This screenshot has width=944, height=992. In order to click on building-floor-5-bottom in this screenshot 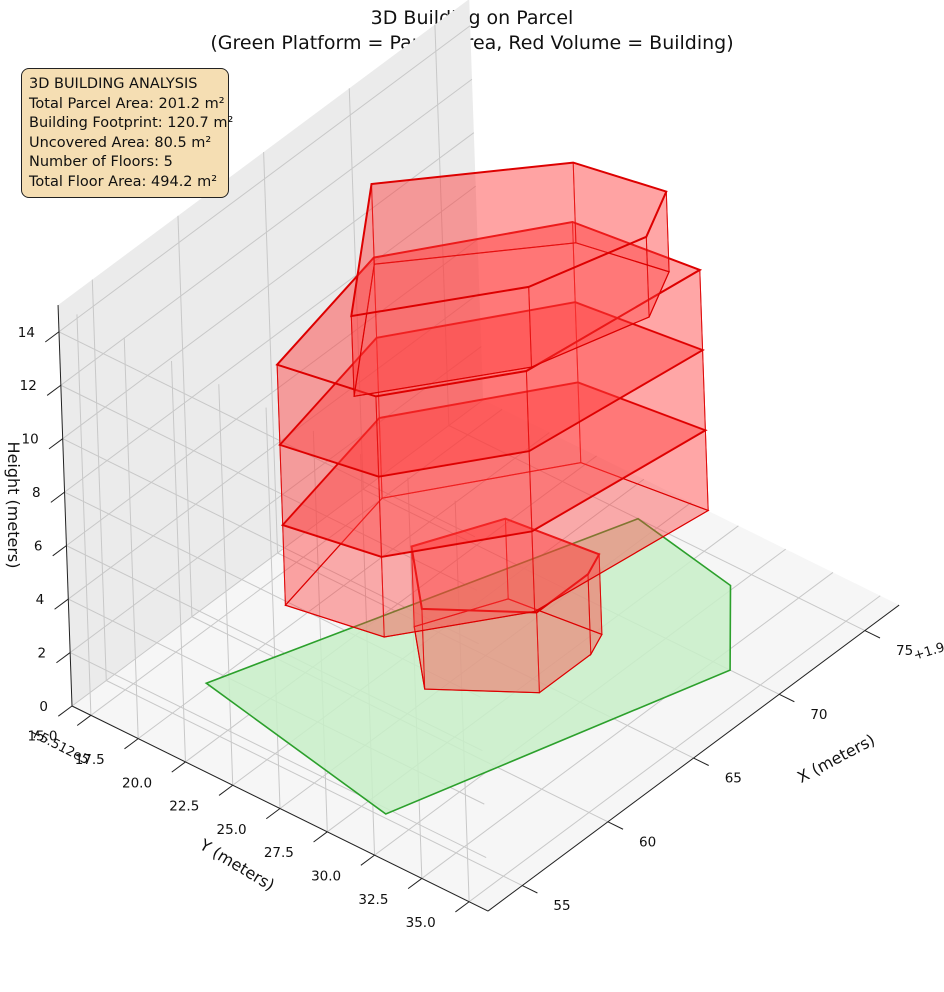, I will do `click(511, 320)`.